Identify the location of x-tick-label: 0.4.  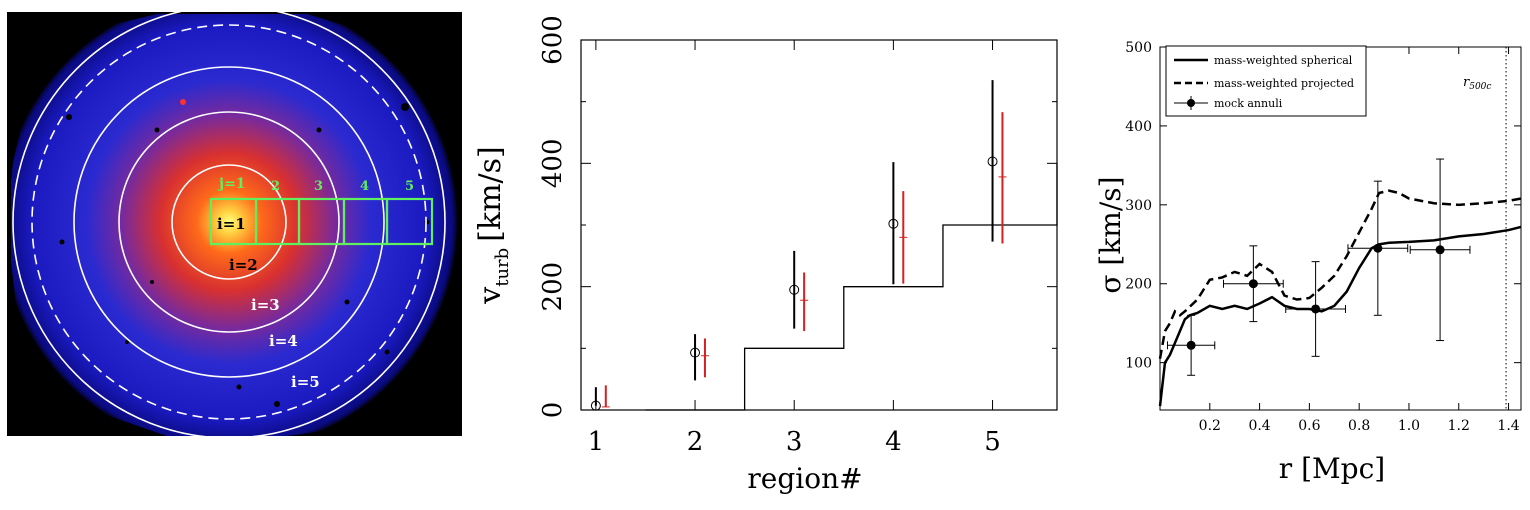
(1259, 426).